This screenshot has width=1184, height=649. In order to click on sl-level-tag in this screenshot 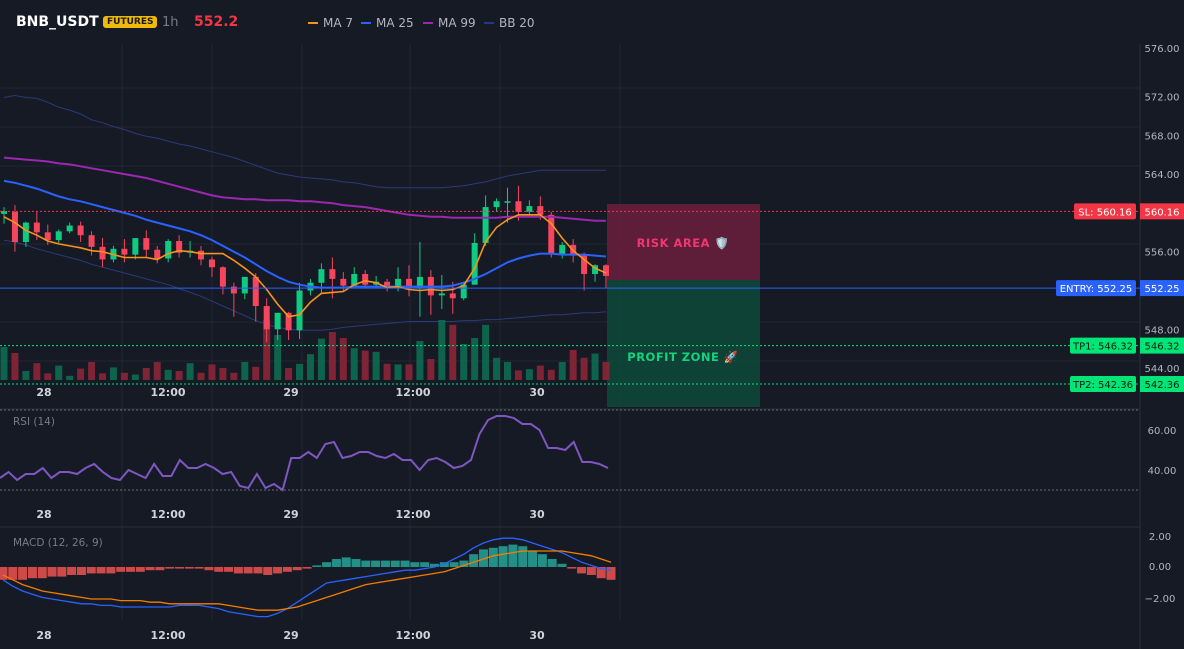, I will do `click(1105, 211)`.